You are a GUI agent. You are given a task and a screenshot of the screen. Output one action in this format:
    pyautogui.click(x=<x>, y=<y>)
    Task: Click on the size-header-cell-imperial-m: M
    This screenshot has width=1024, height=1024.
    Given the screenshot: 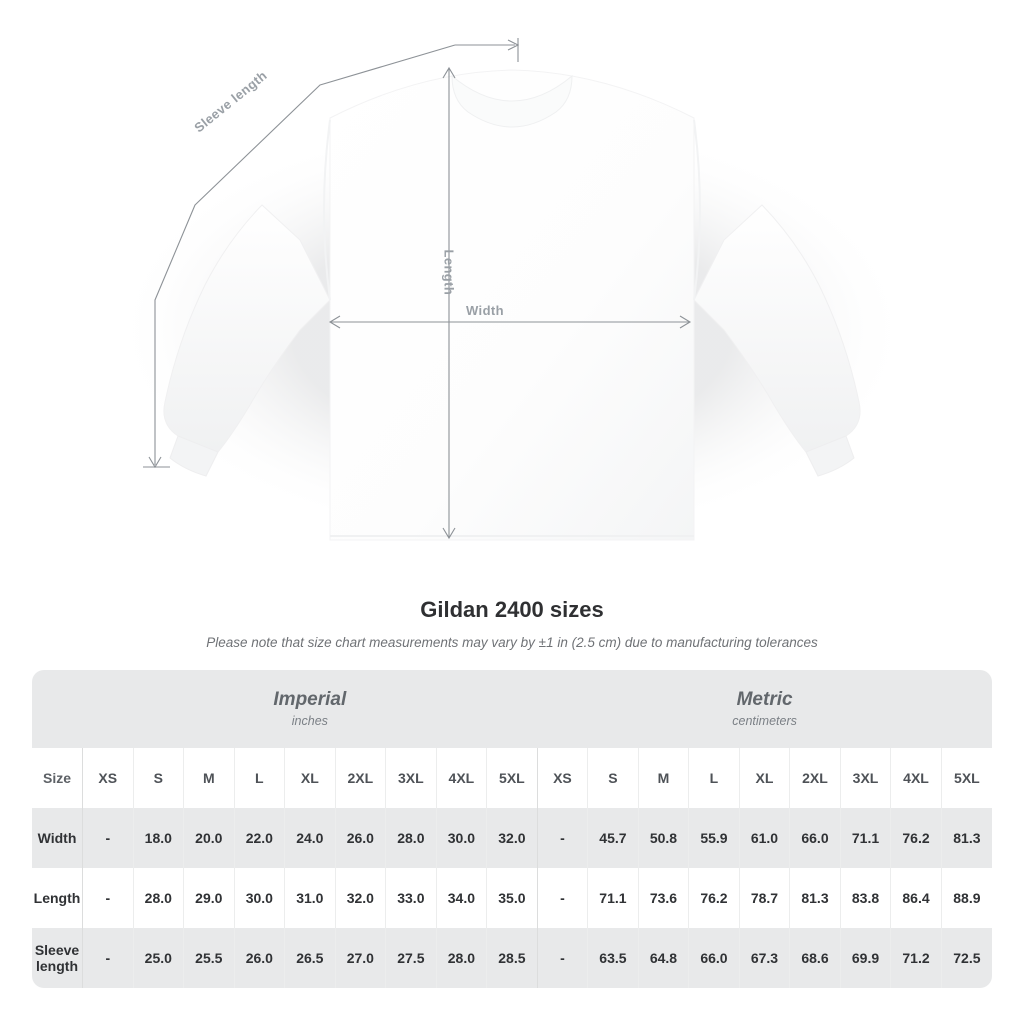 What is the action you would take?
    pyautogui.click(x=209, y=778)
    